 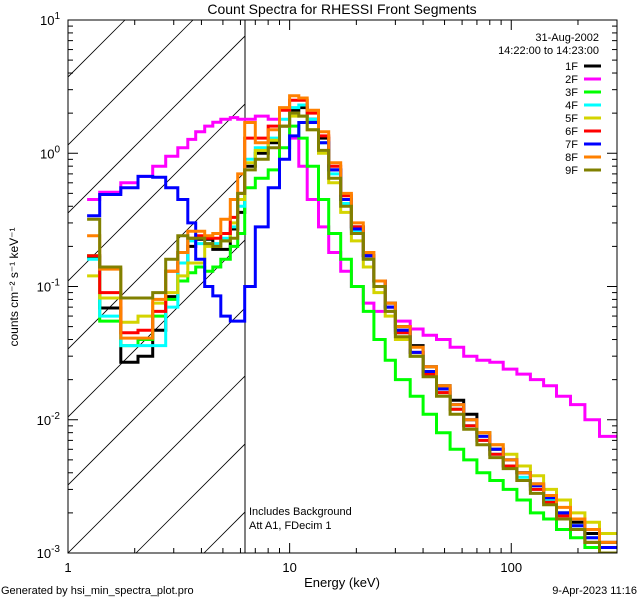 I want to click on date-label: 31-Aug-2002, so click(x=567, y=38).